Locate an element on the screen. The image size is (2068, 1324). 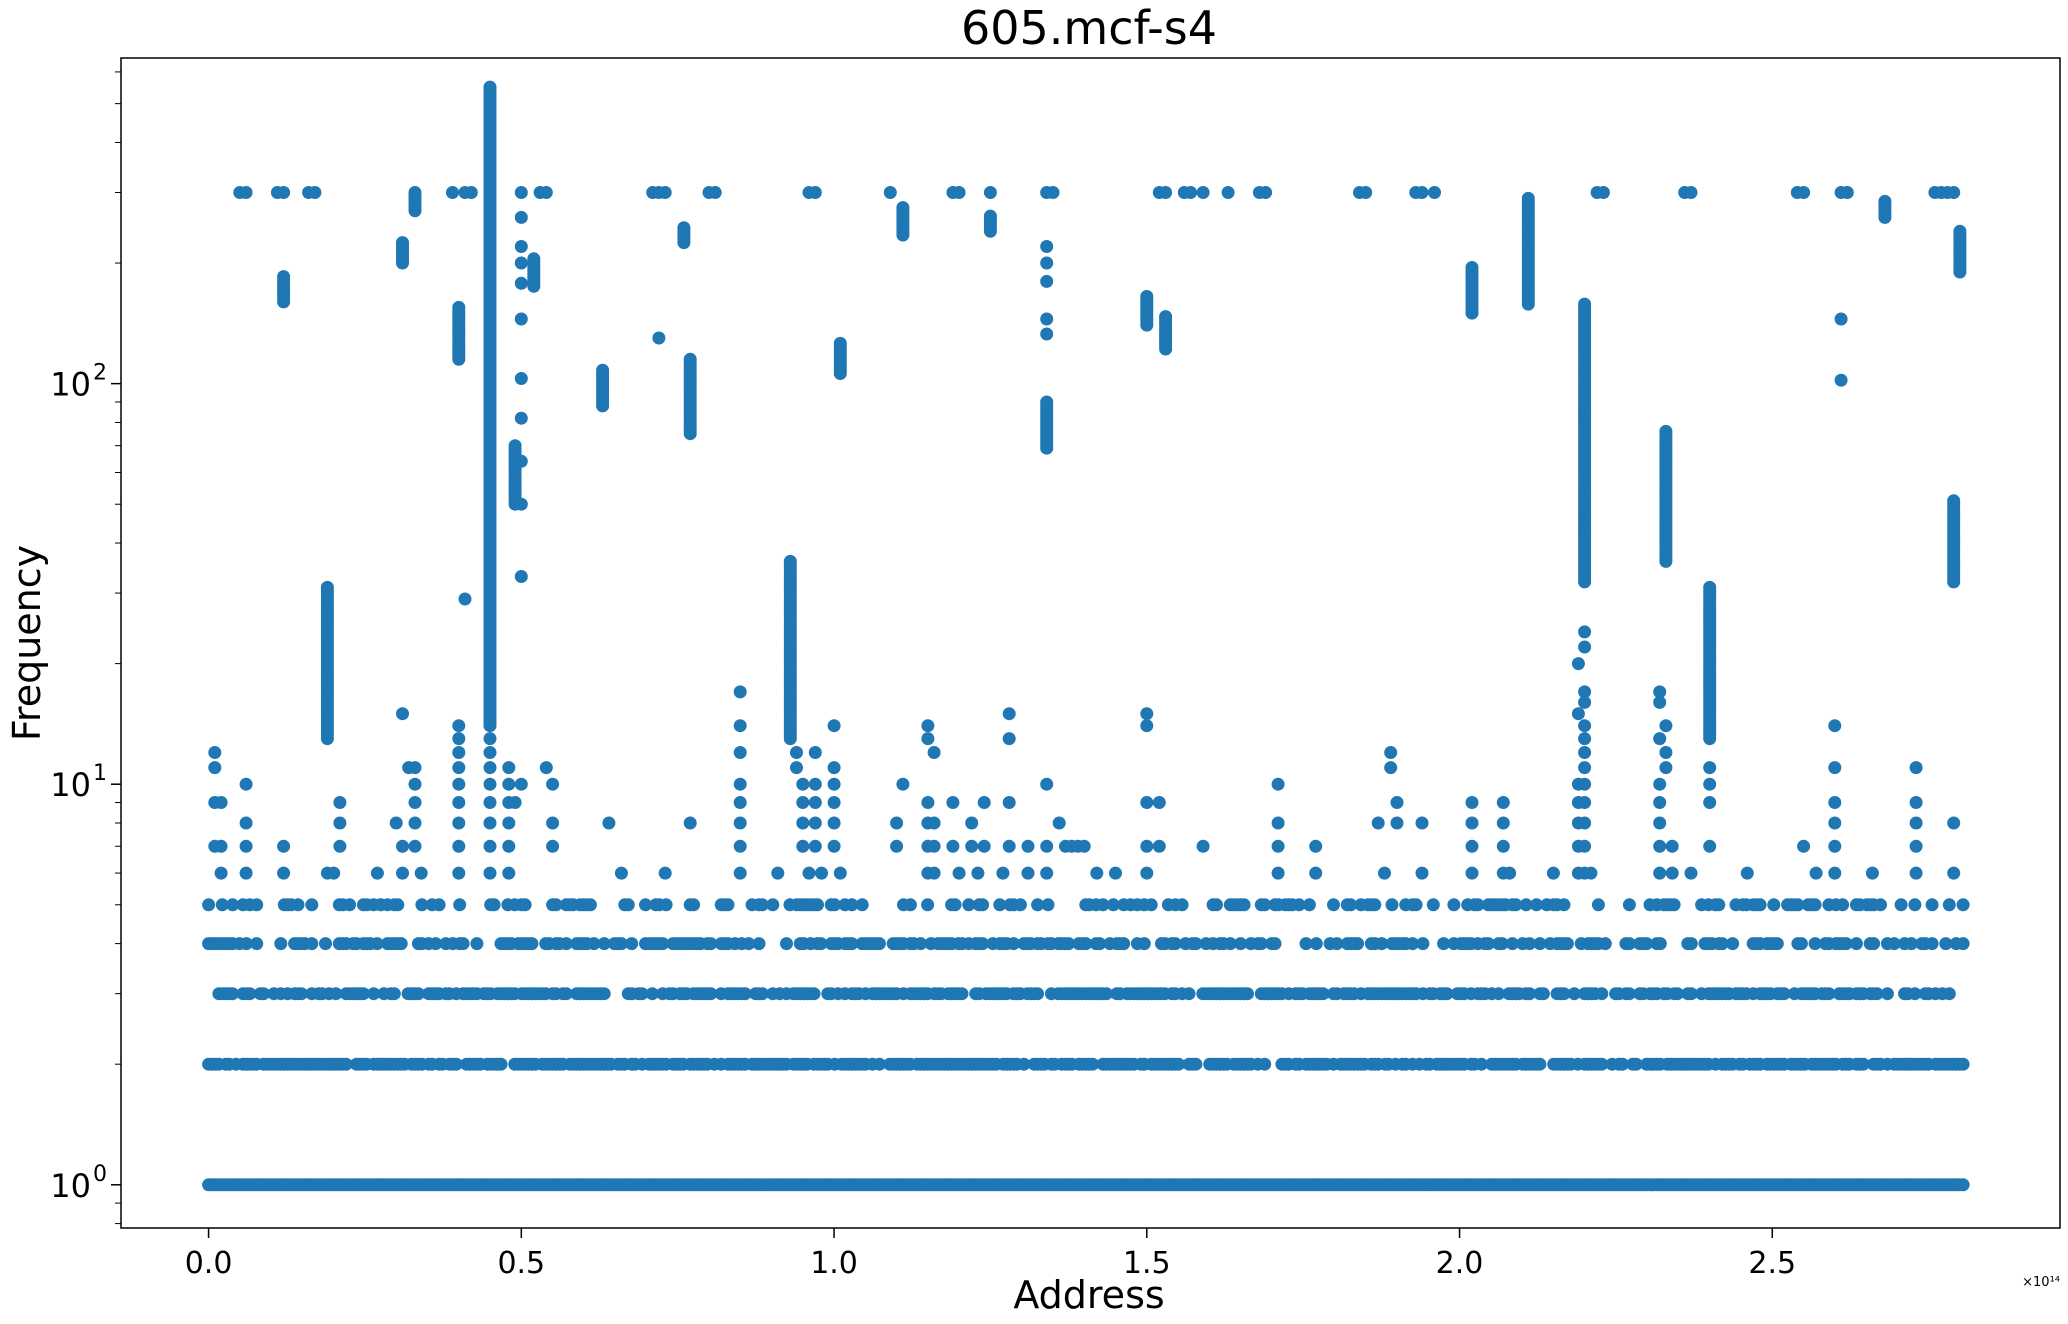
y-tick-label: 10 is located at coordinates (70, 785).